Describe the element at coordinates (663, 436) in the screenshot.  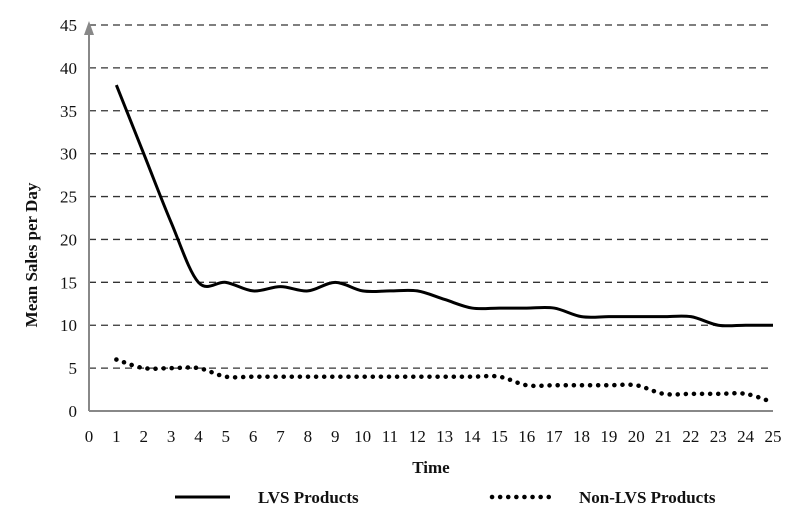
I see `x-tick-label: 21` at that location.